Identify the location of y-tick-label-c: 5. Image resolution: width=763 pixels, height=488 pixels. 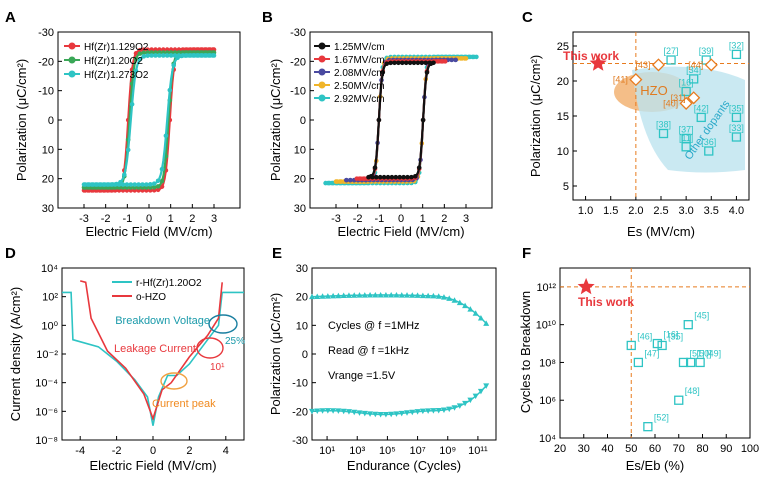
(566, 187).